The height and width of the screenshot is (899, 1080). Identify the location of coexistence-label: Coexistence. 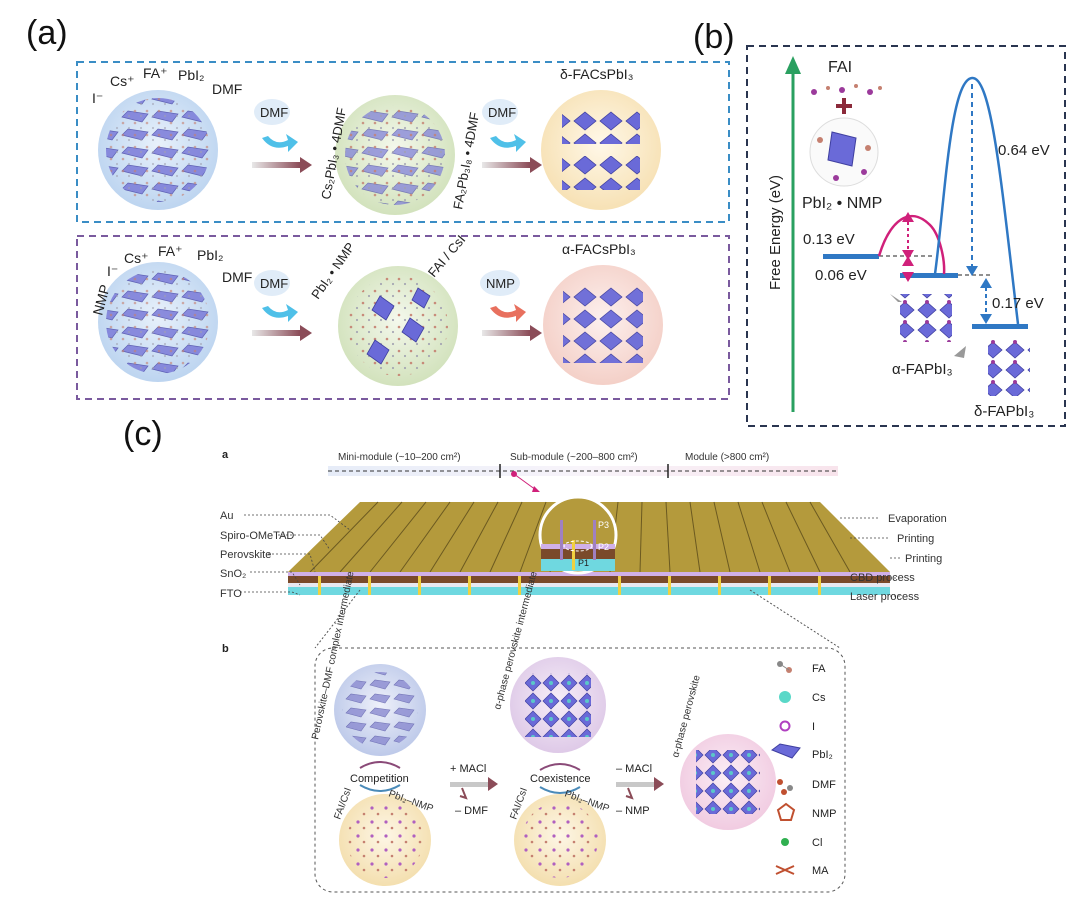
(560, 779).